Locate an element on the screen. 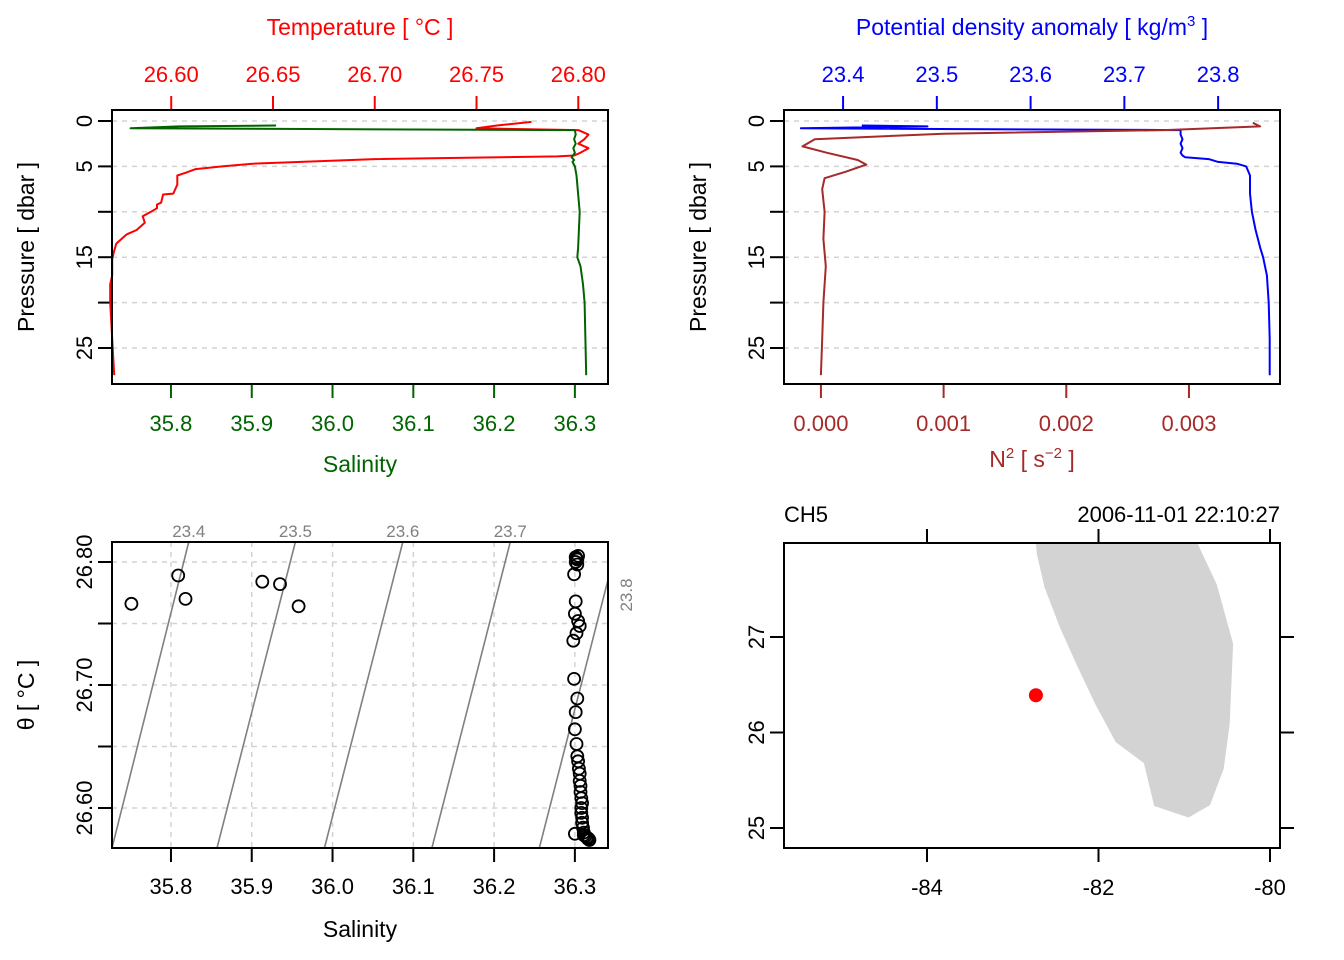  y-tick-label: 26 is located at coordinates (756, 732).